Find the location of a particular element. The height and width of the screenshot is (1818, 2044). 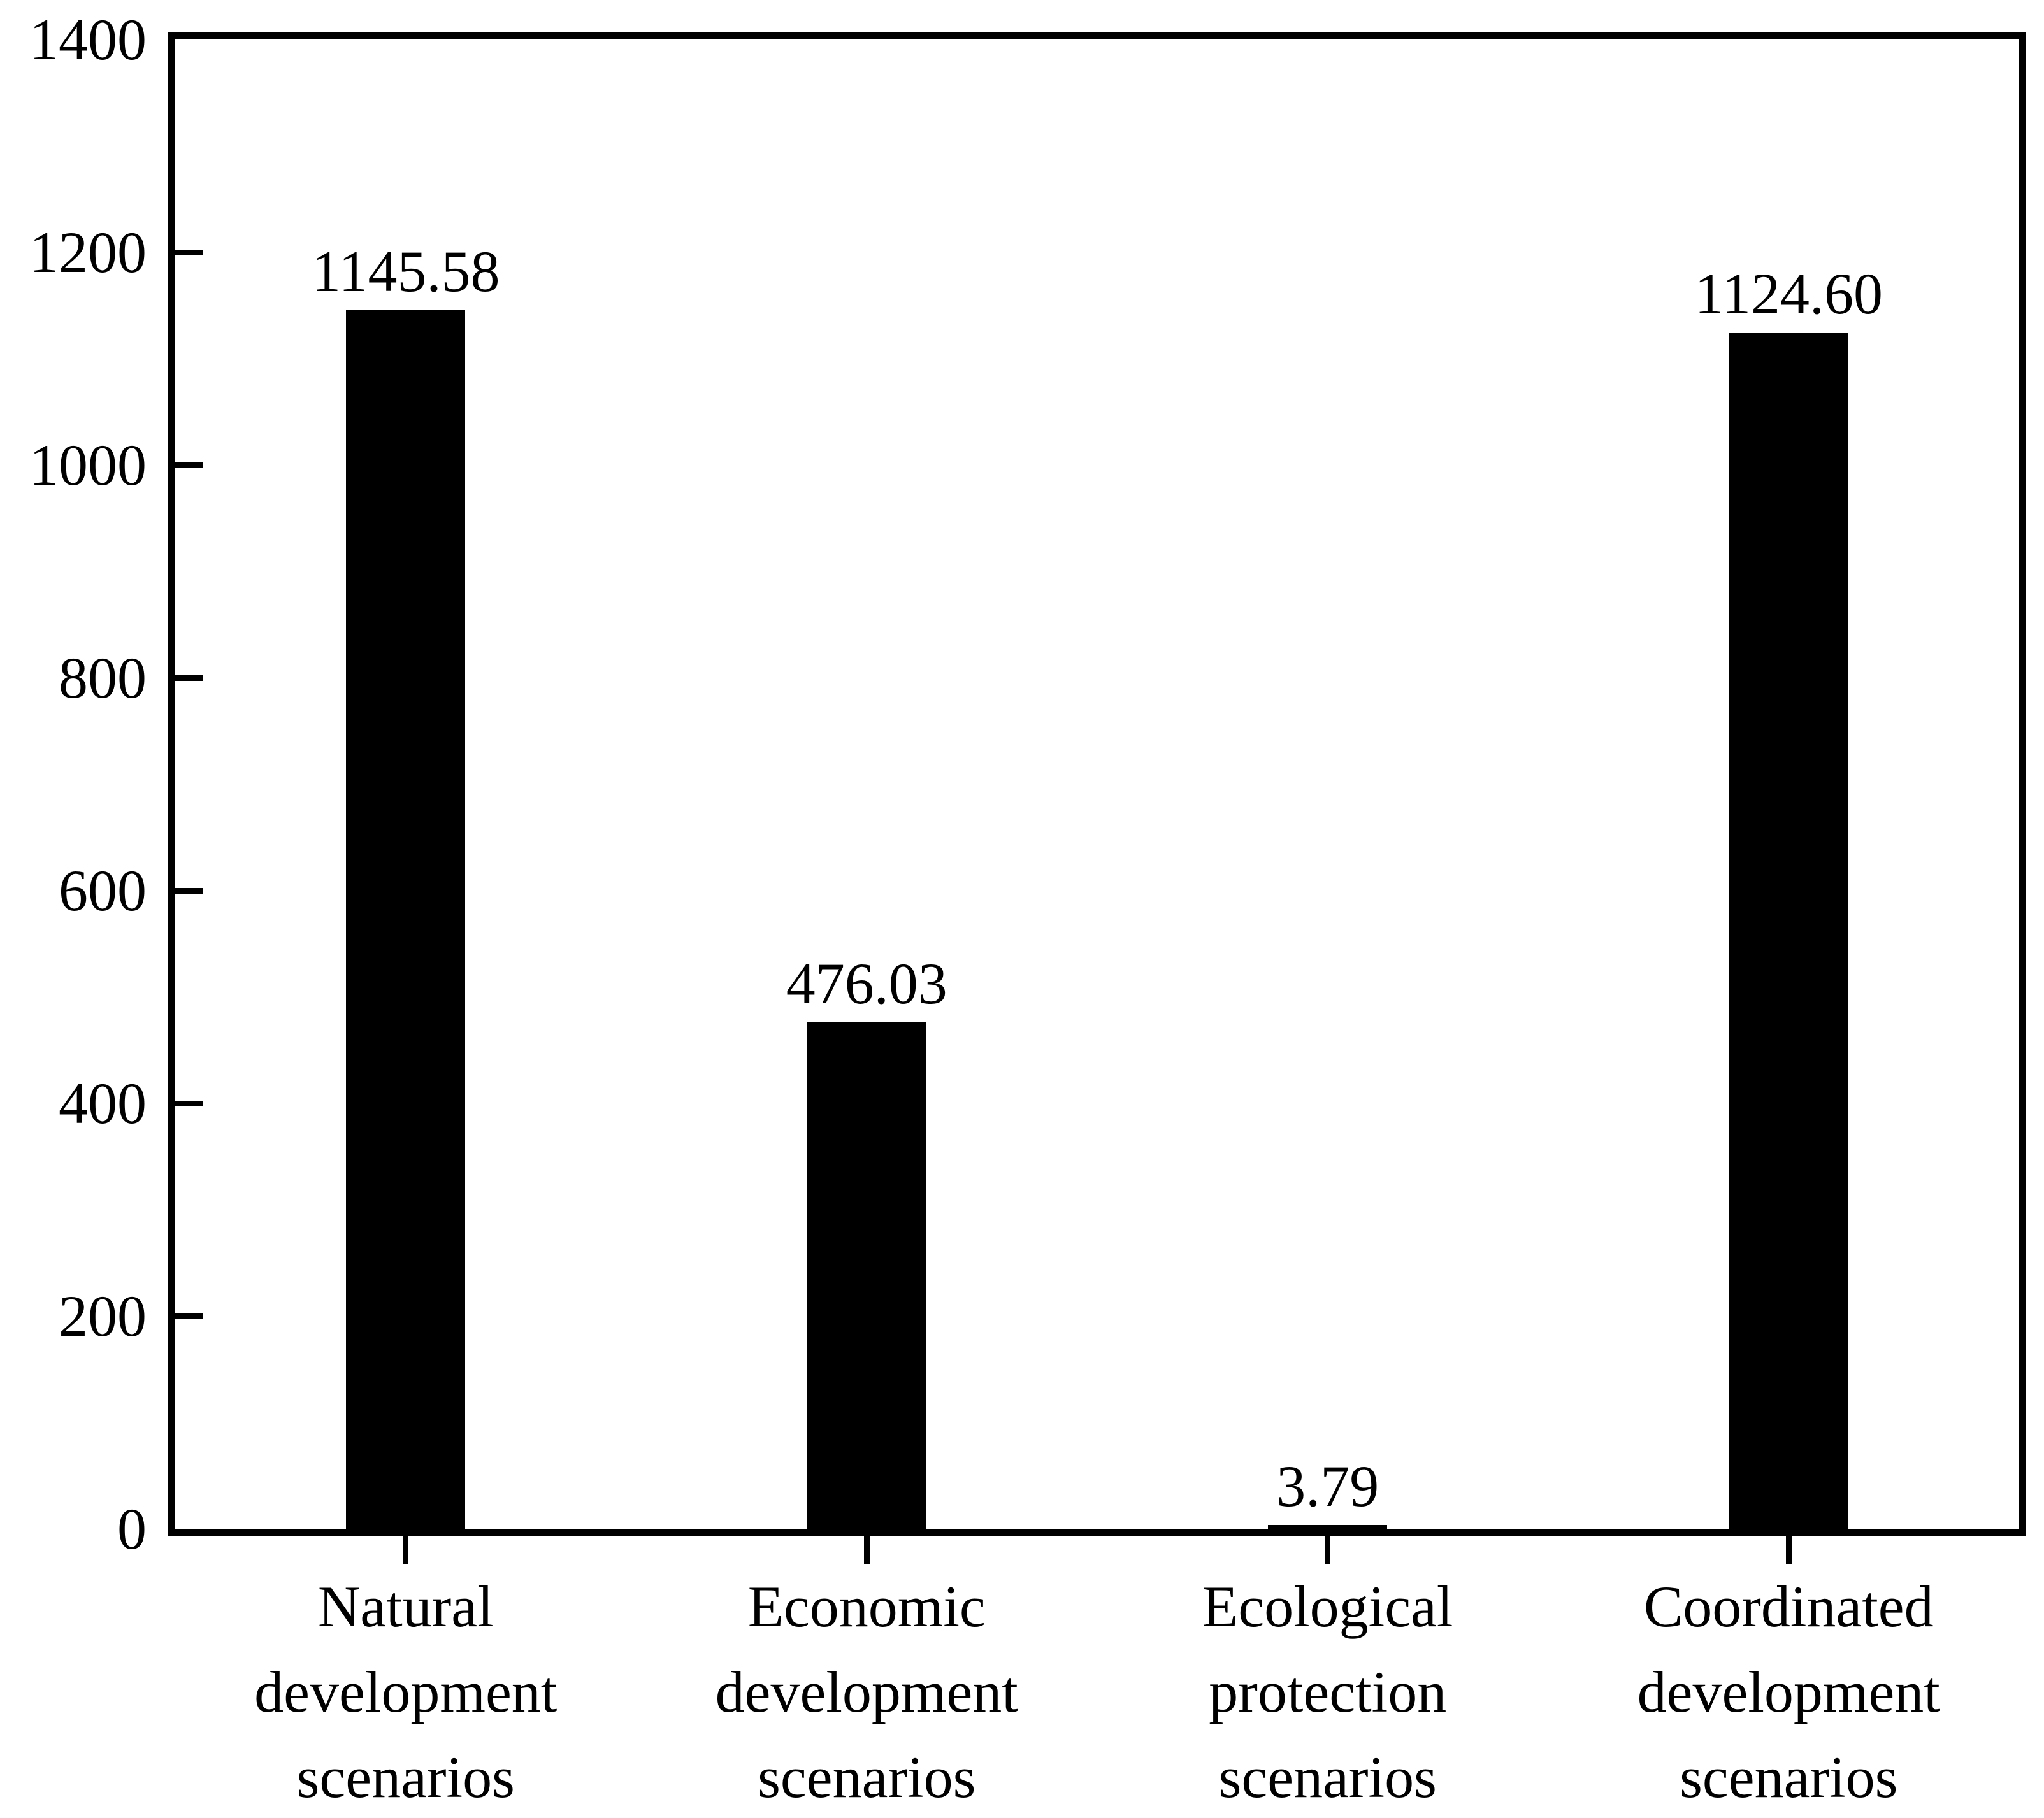

y-tick-label: 0 is located at coordinates (132, 1528).